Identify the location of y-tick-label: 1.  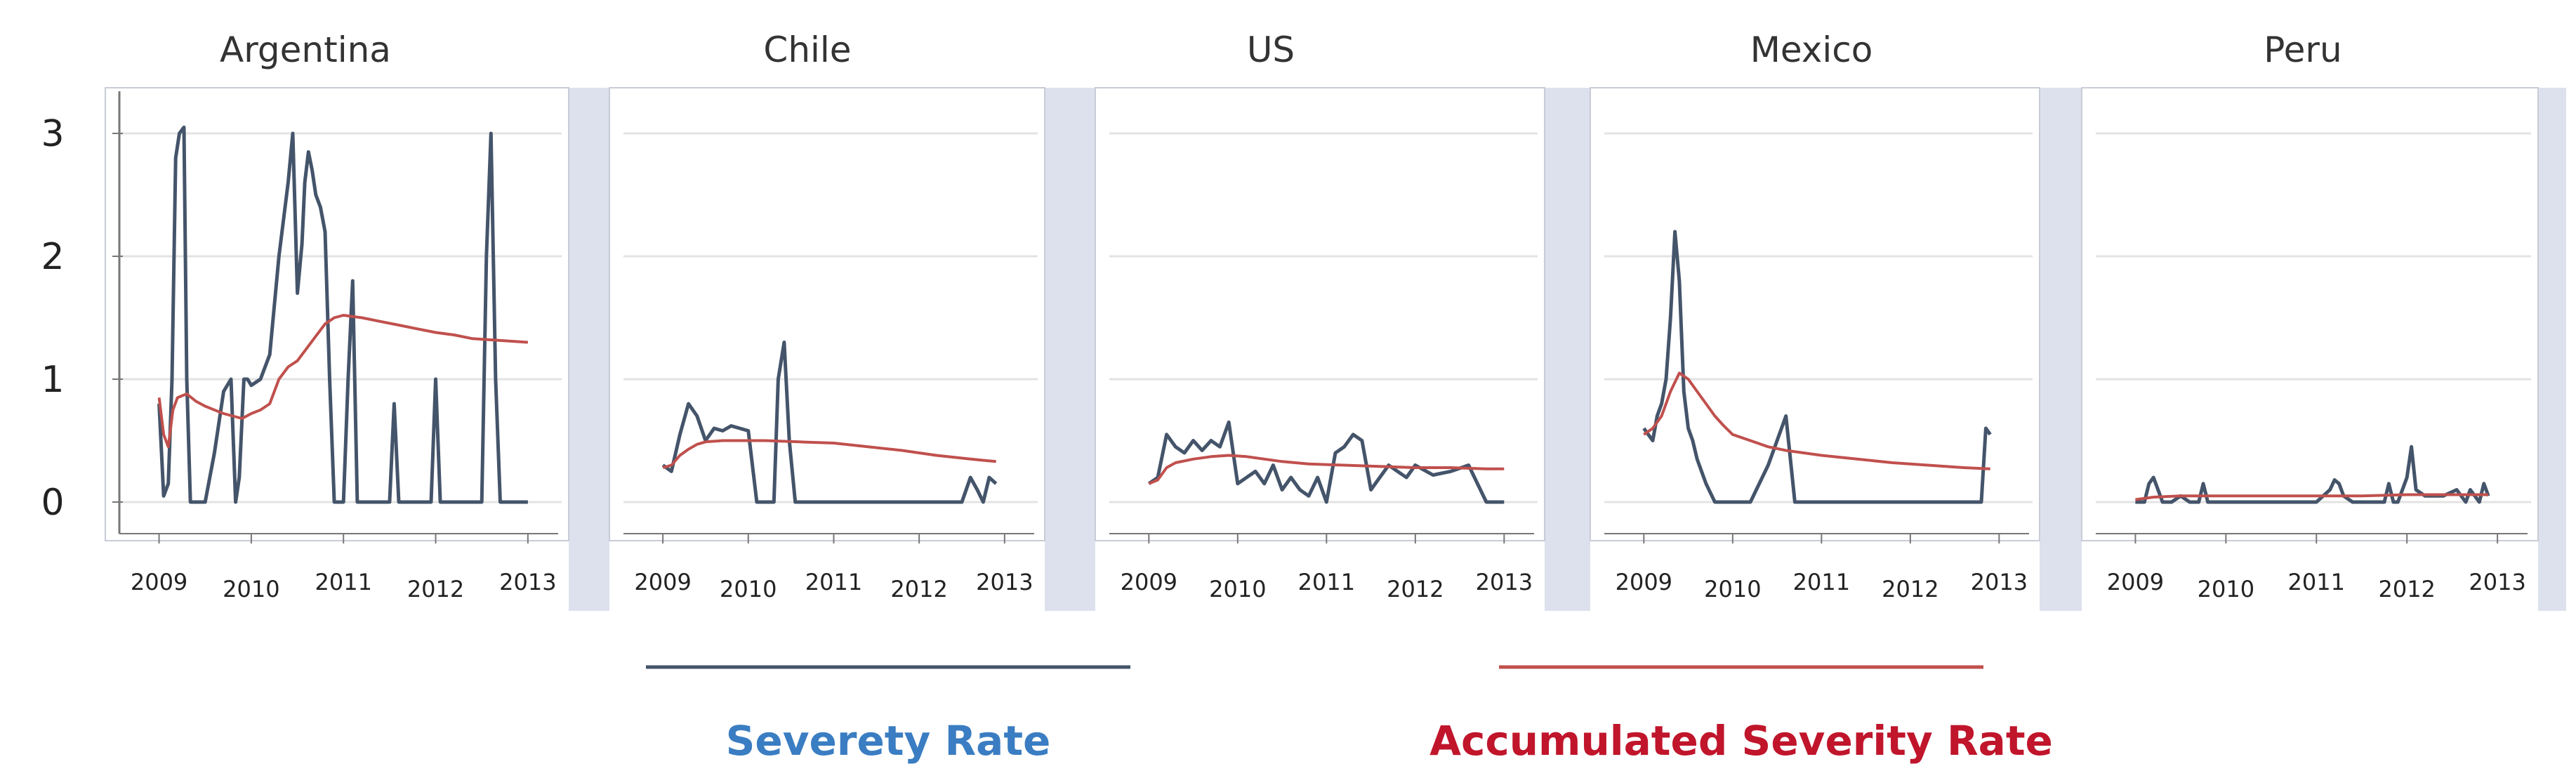
(52, 380).